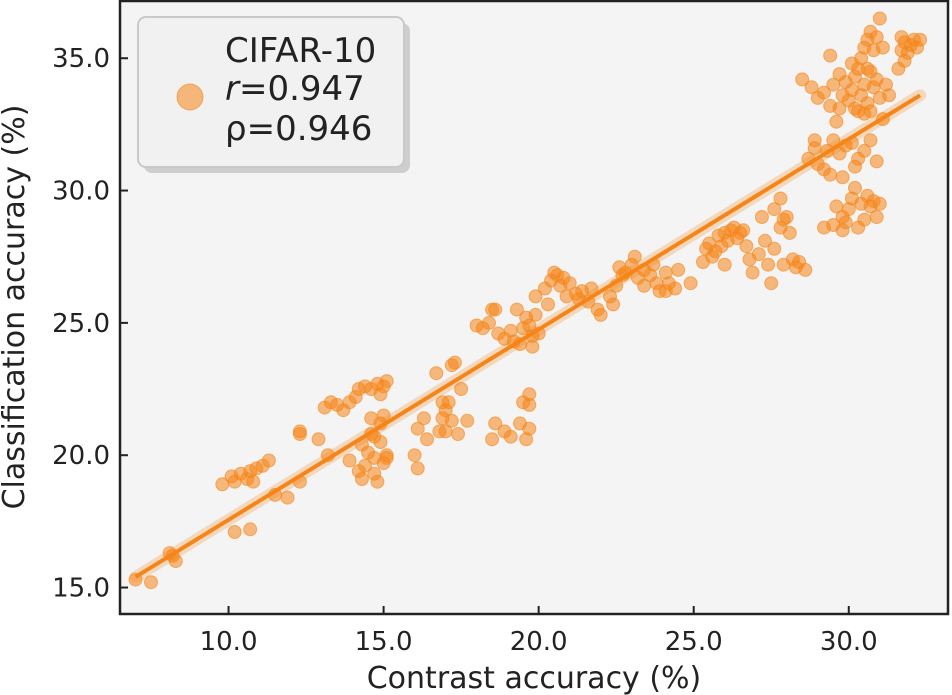 The height and width of the screenshot is (695, 952). I want to click on y-tick-label: 20.0, so click(81, 456).